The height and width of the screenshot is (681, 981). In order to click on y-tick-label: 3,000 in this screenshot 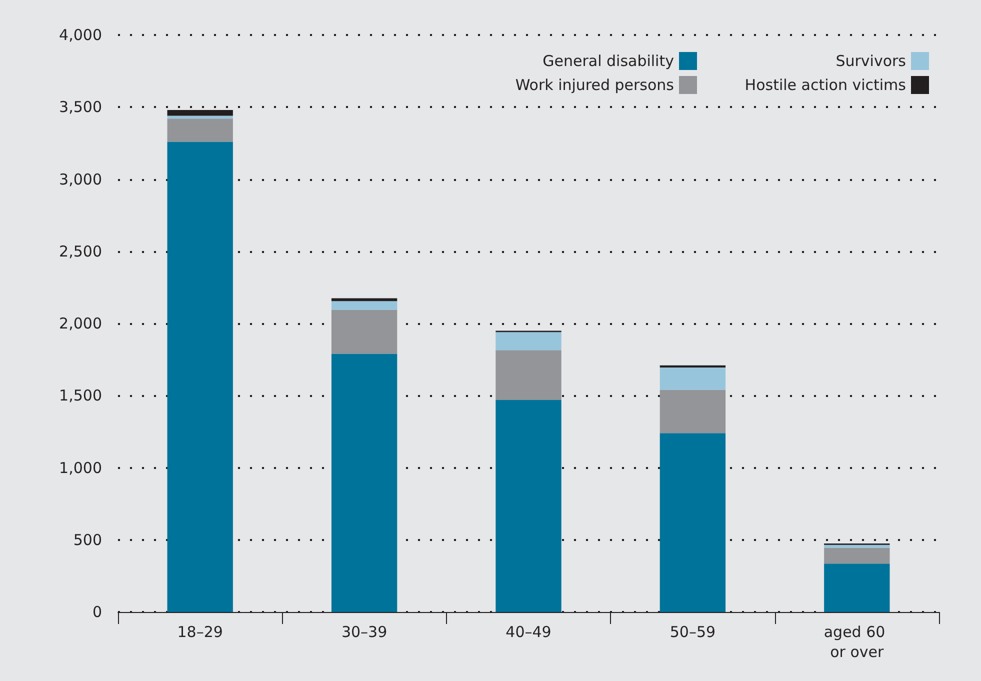, I will do `click(80, 179)`.